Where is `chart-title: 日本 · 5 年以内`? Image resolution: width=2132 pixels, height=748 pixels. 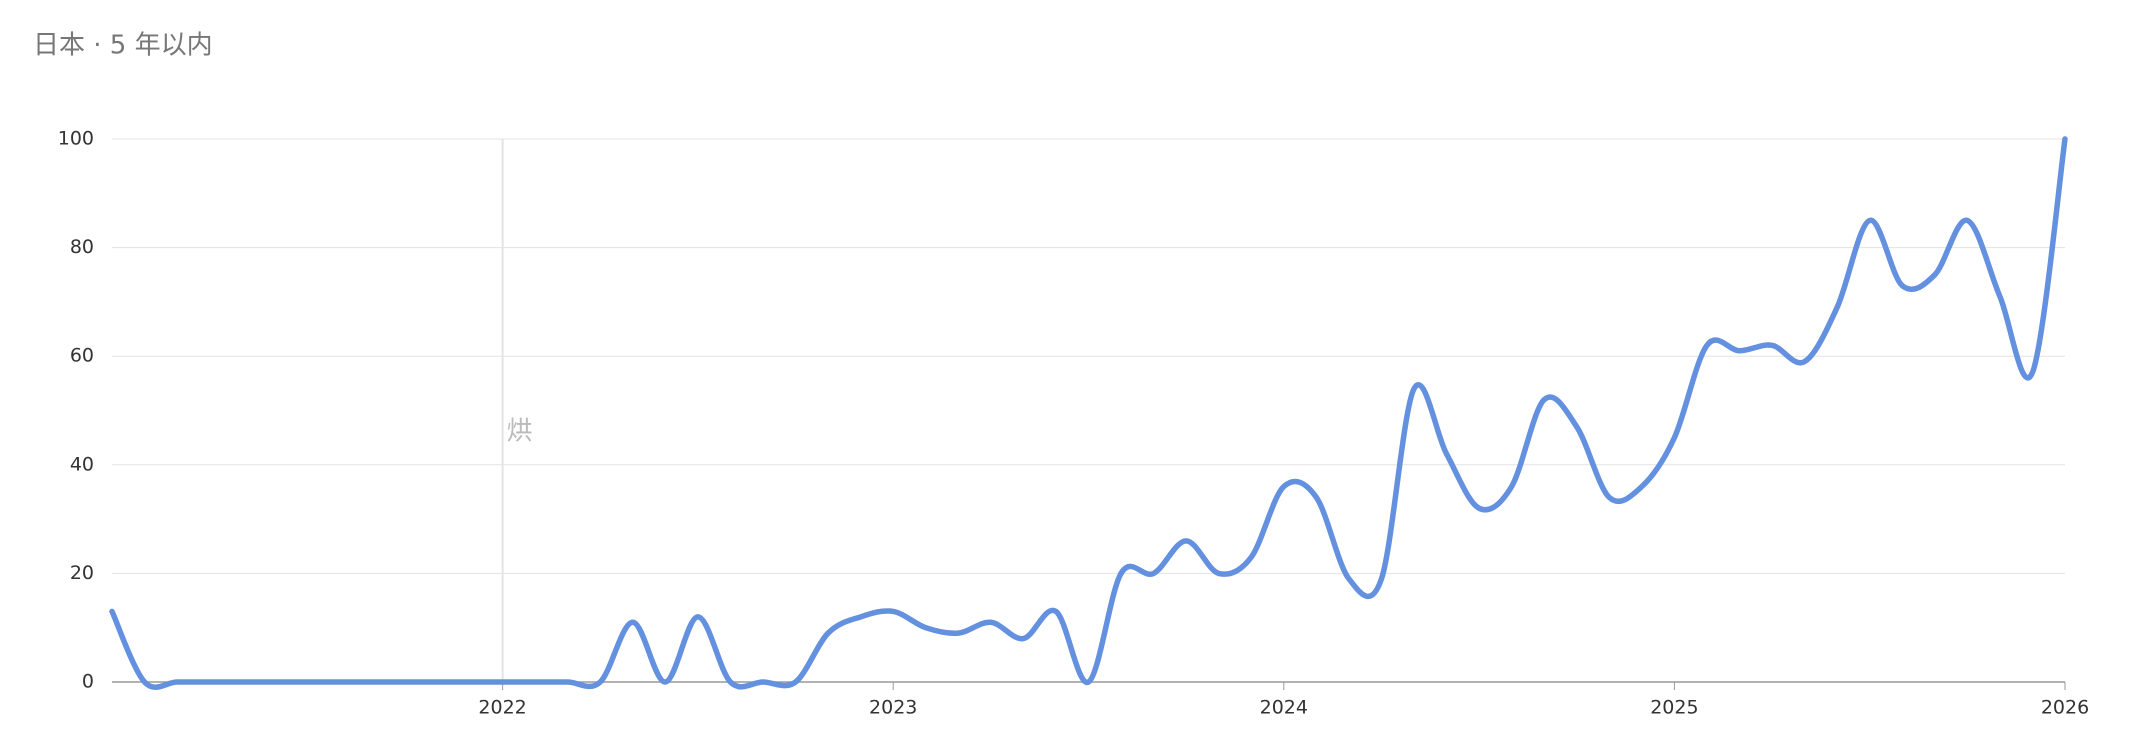
chart-title: 日本 · 5 年以内 is located at coordinates (123, 46).